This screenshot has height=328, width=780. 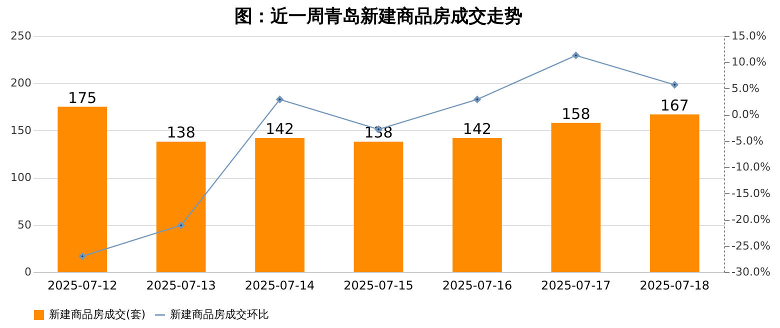 What do you see at coordinates (746, 115) in the screenshot?
I see `y2-tick-label: 0.0%` at bounding box center [746, 115].